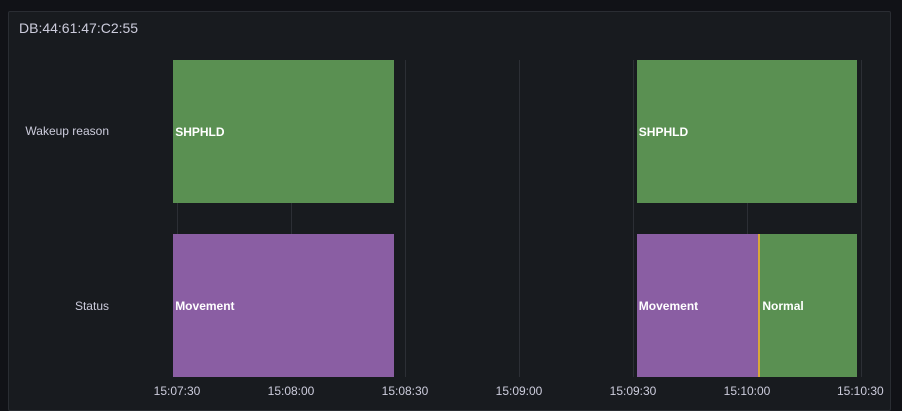 The image size is (902, 411). What do you see at coordinates (91, 306) in the screenshot?
I see `row-label: Status` at bounding box center [91, 306].